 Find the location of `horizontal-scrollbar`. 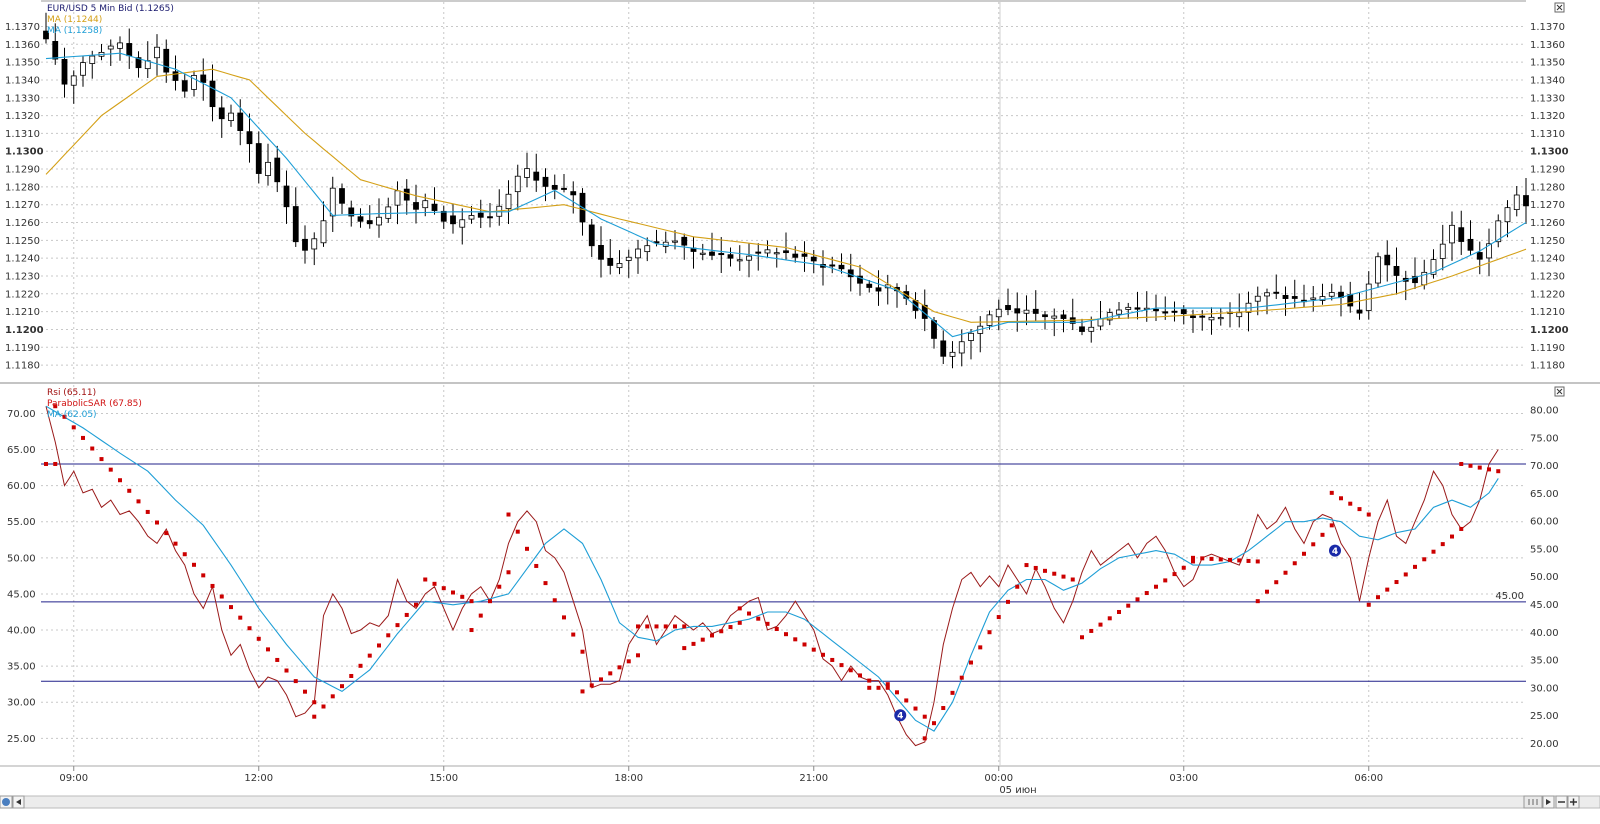

horizontal-scrollbar is located at coordinates (800, 802).